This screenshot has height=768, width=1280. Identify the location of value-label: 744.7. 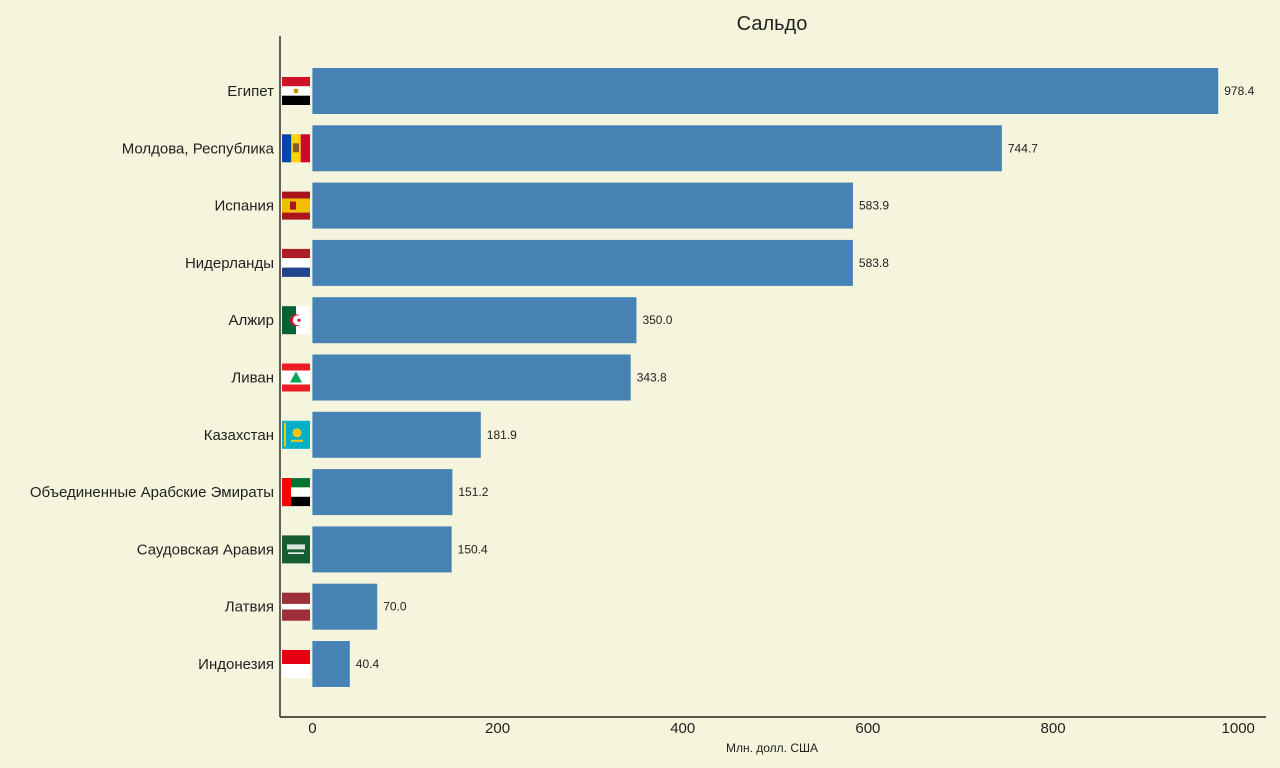
(1023, 148).